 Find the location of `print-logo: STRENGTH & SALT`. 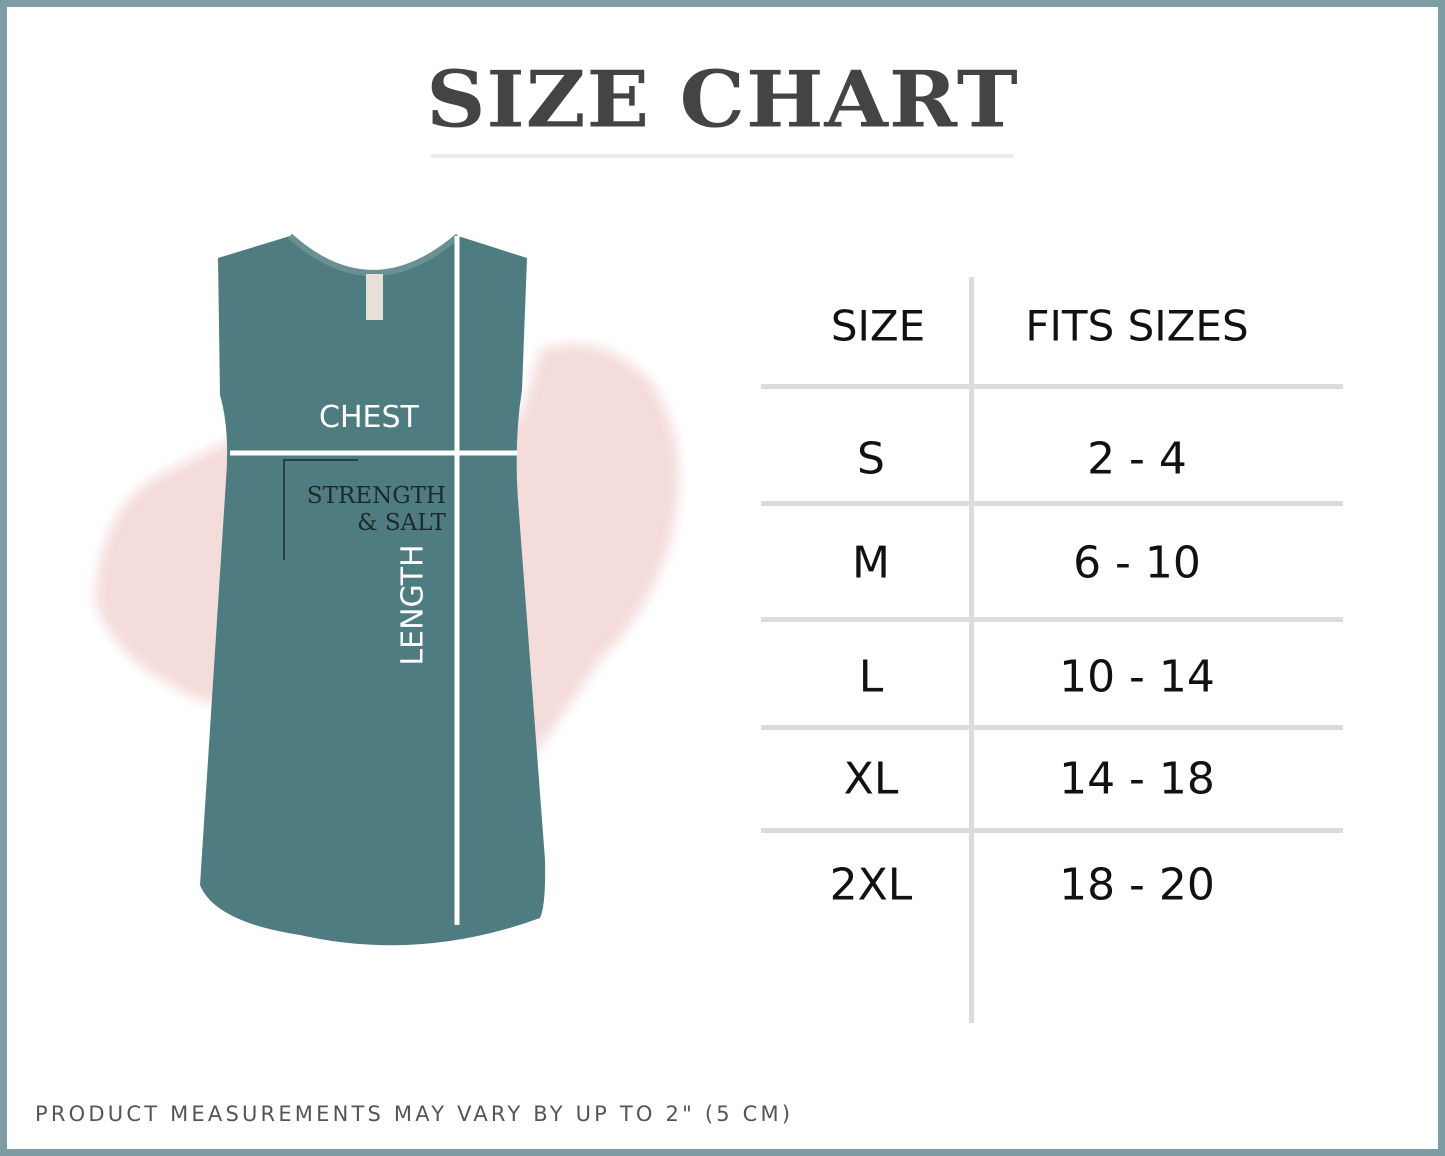

print-logo: STRENGTH & SALT is located at coordinates (363, 510).